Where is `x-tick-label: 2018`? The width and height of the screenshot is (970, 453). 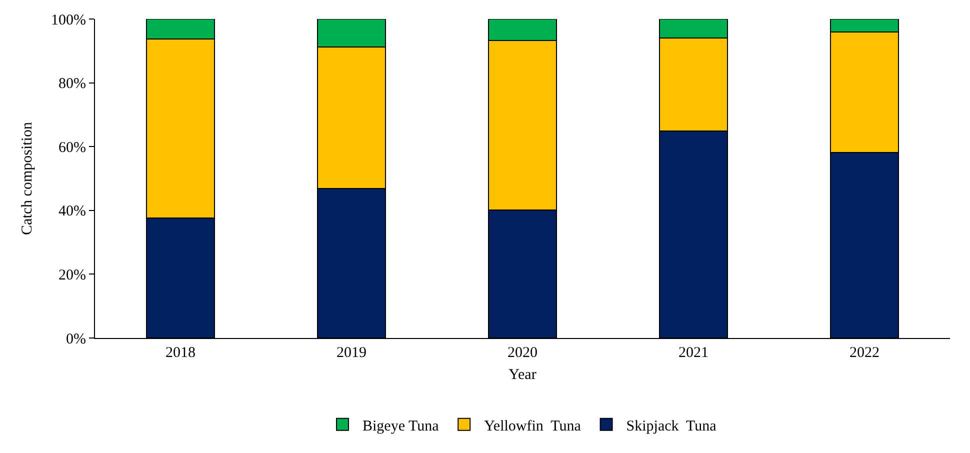 x-tick-label: 2018 is located at coordinates (181, 353).